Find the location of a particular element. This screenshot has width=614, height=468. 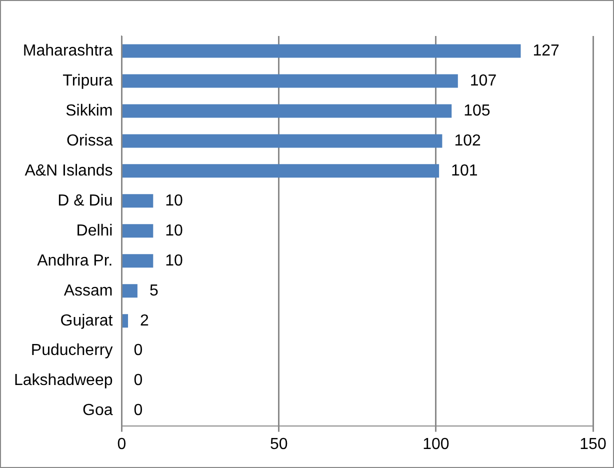

data-label: 105 is located at coordinates (477, 111).